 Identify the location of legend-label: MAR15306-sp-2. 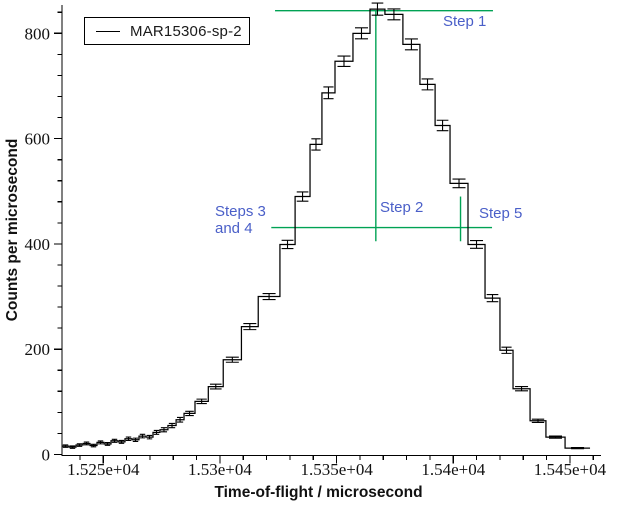
(186, 31).